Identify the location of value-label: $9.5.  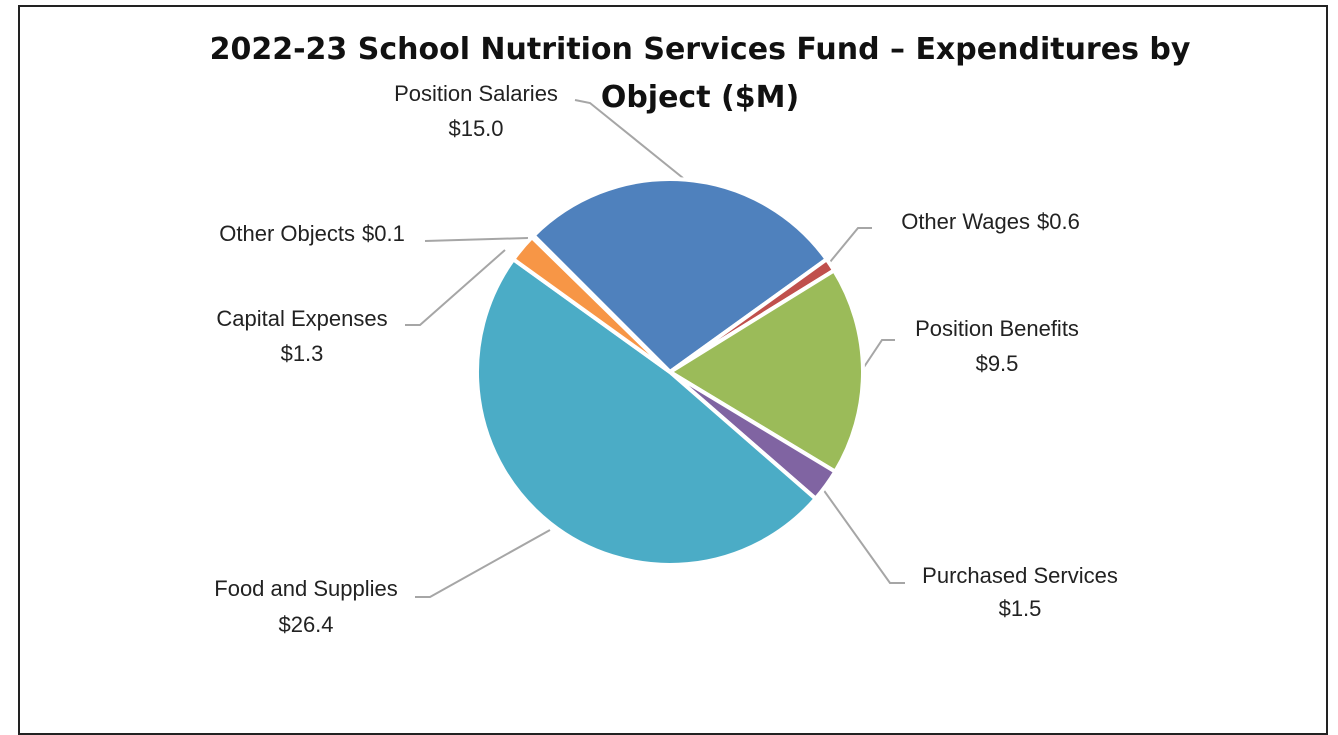
(997, 363).